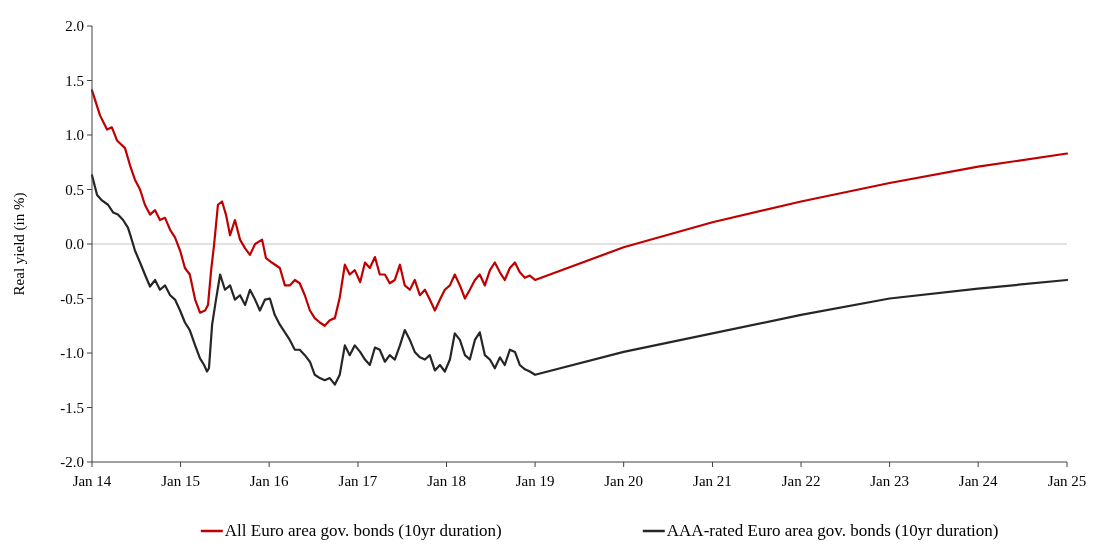 This screenshot has height=550, width=1097. Describe the element at coordinates (363, 530) in the screenshot. I see `legend-label: All Euro area gov. bonds (10yr duration)` at that location.